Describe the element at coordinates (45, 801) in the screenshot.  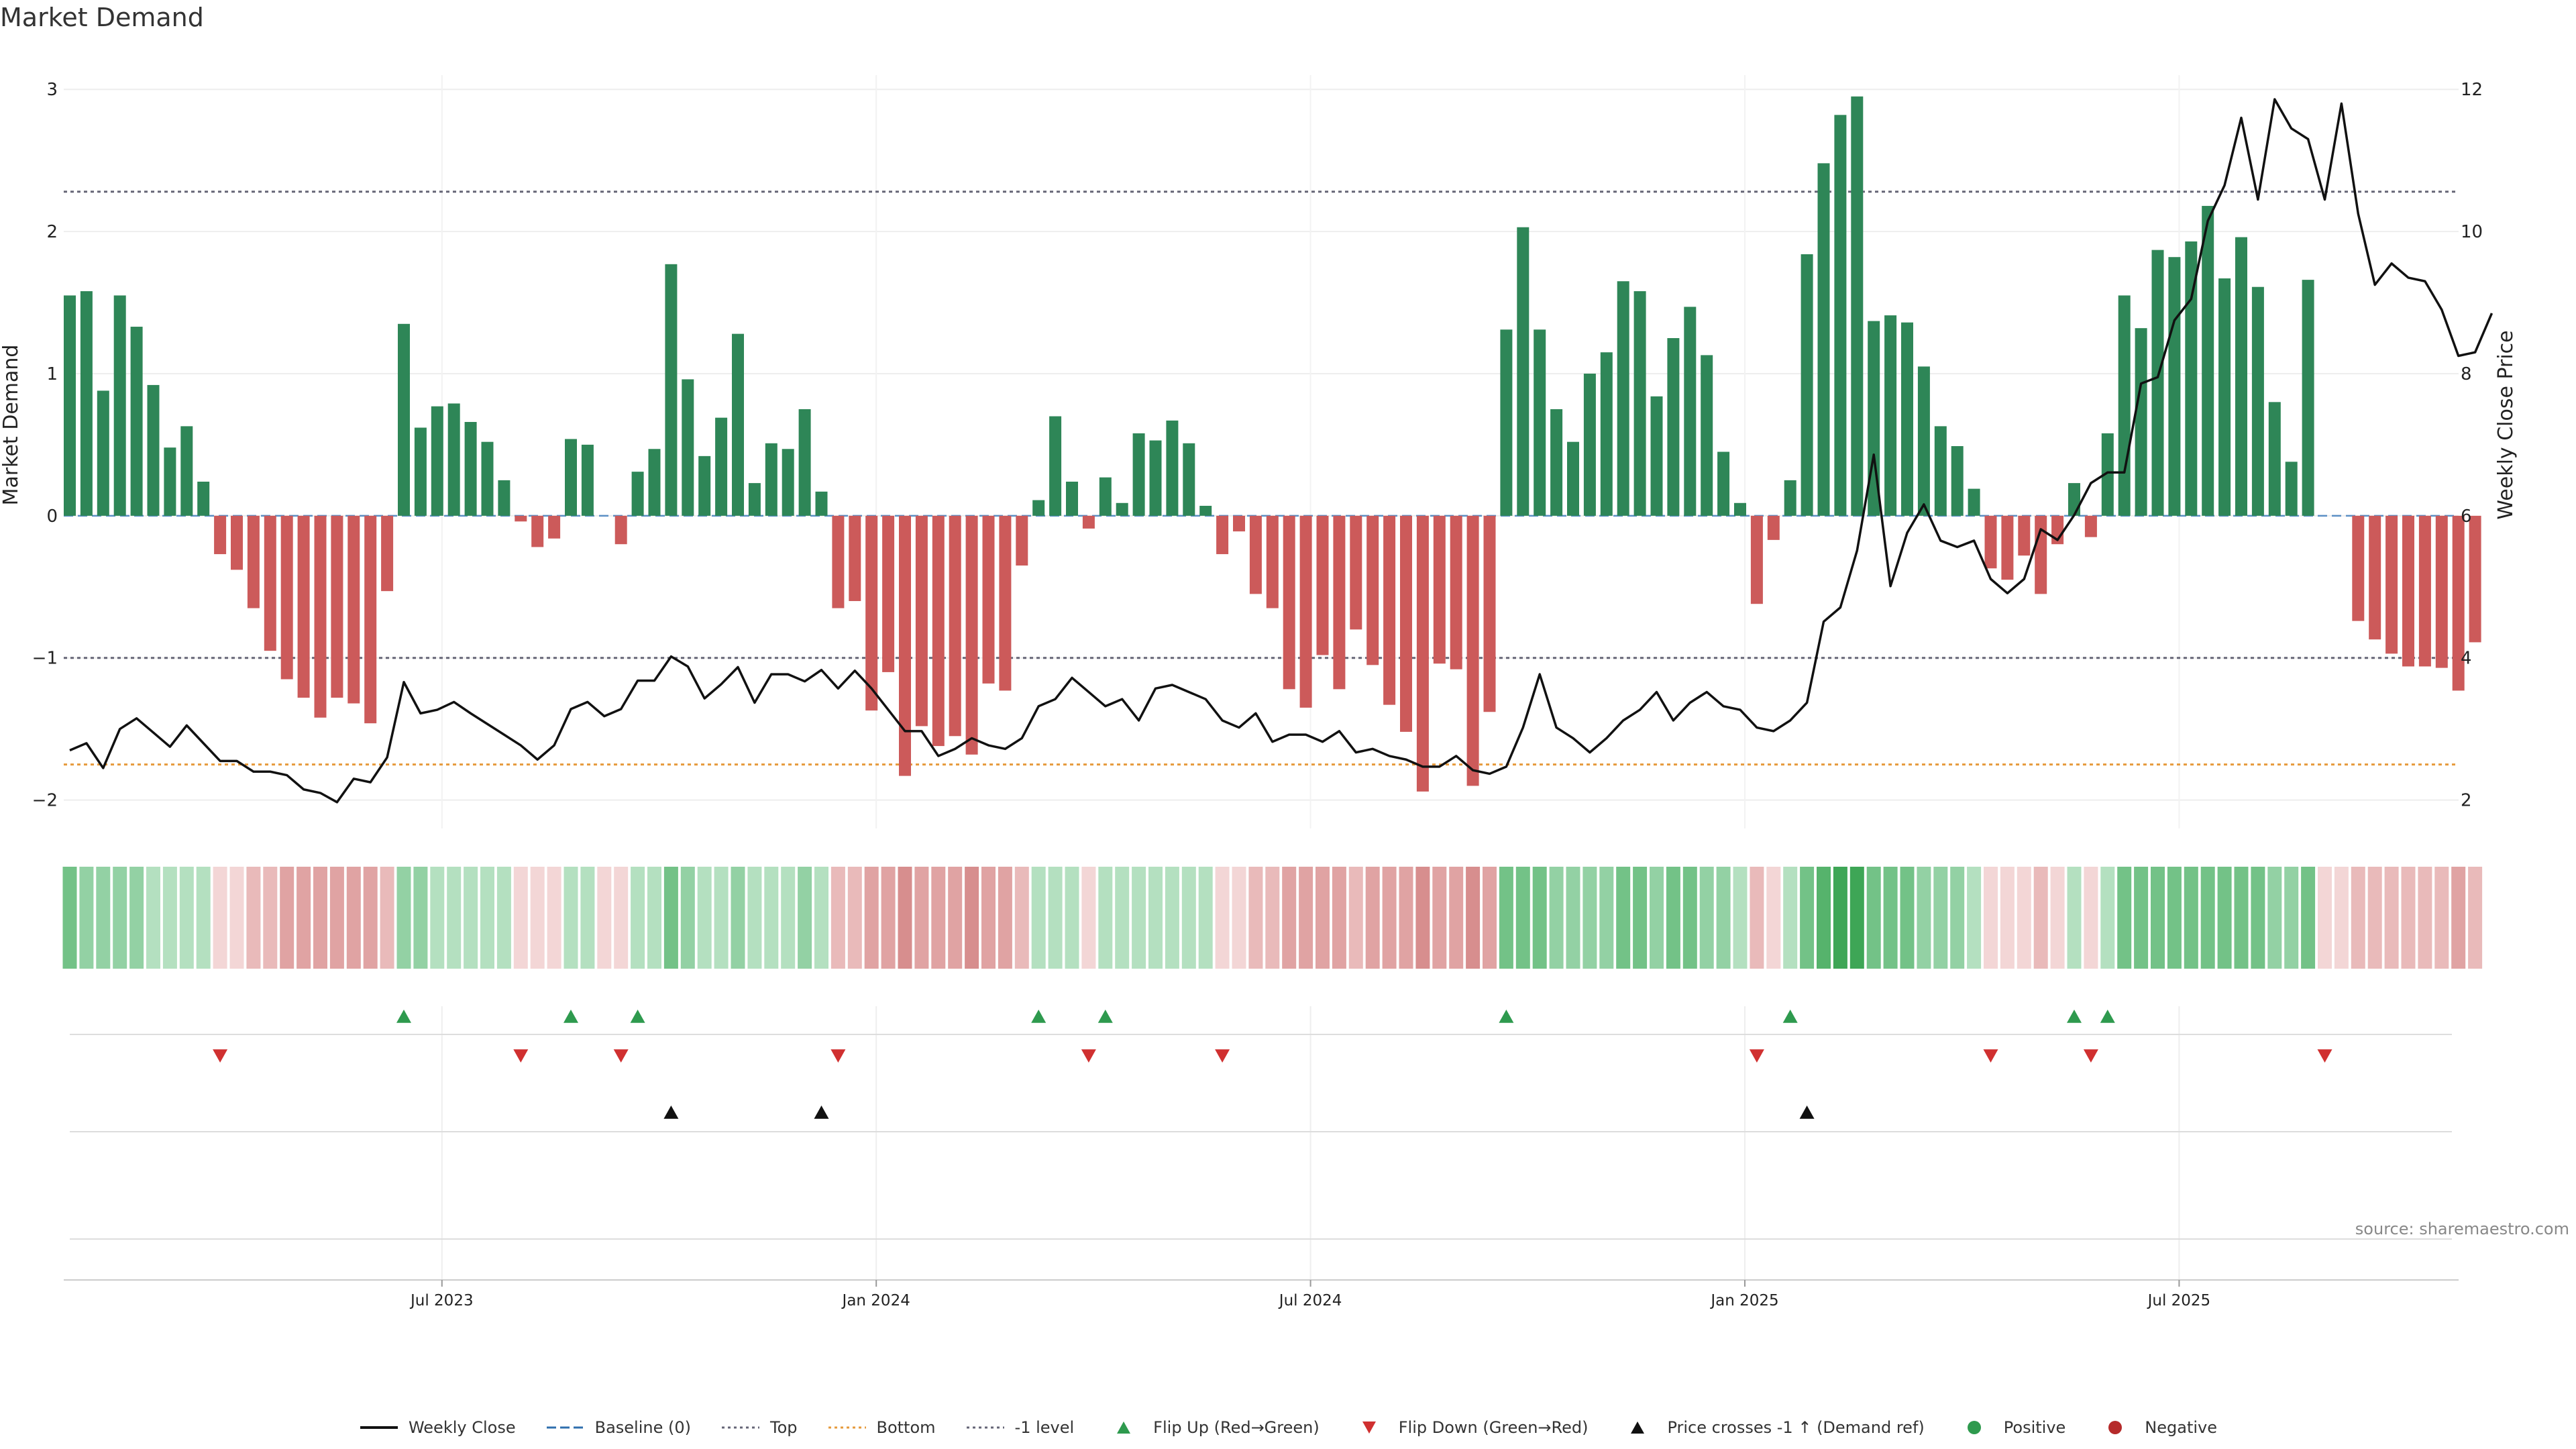
I see `y-tick-label: −2` at that location.